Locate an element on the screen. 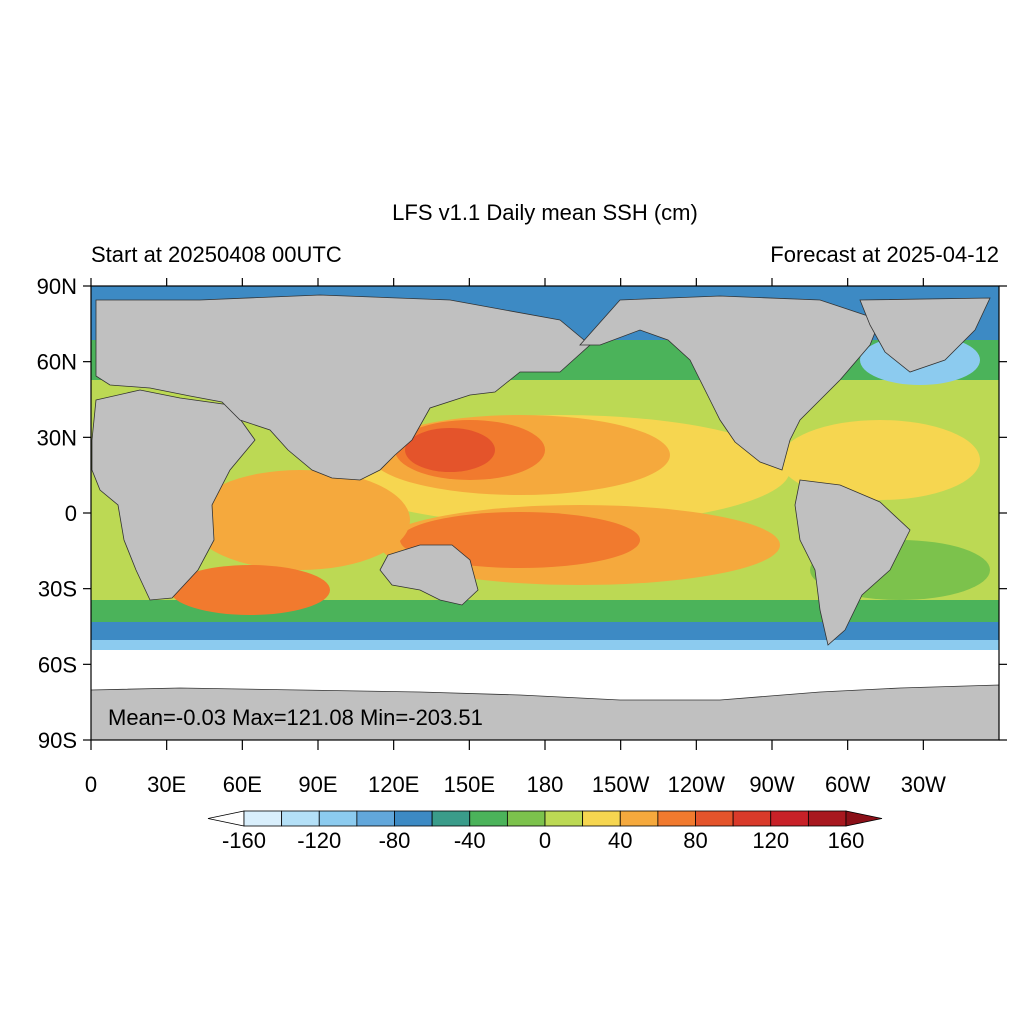 The height and width of the screenshot is (1024, 1024). colorbar-low-arrow is located at coordinates (226, 818).